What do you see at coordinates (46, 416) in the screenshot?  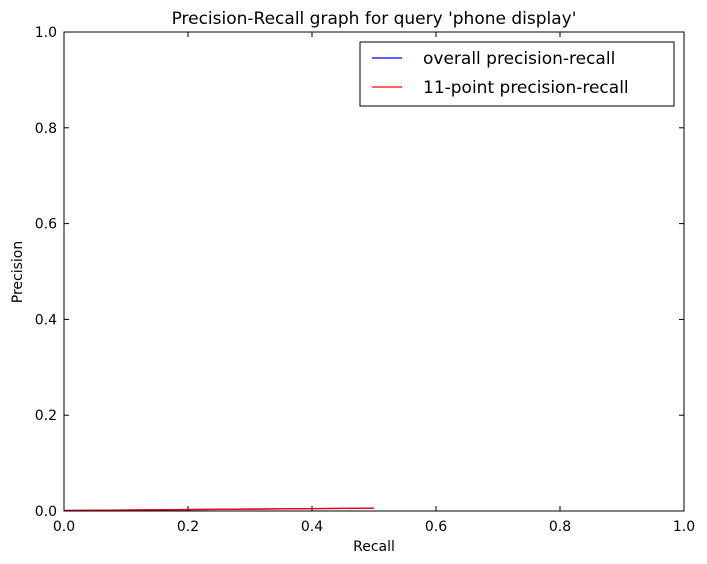 I see `y-tick-label-1: 0.2` at bounding box center [46, 416].